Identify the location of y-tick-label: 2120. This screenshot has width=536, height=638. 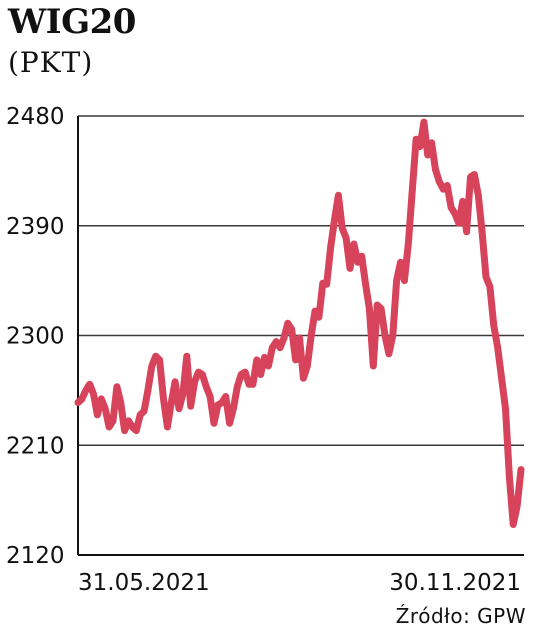
(35, 556).